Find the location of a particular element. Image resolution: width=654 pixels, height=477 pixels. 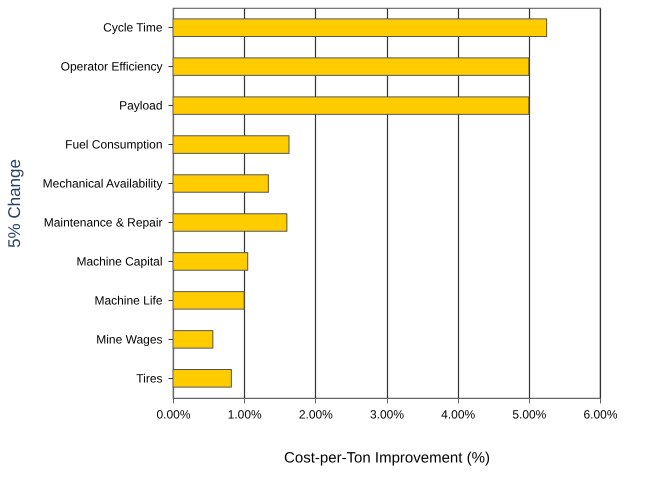

x-tick-label: 4.00% is located at coordinates (458, 415).